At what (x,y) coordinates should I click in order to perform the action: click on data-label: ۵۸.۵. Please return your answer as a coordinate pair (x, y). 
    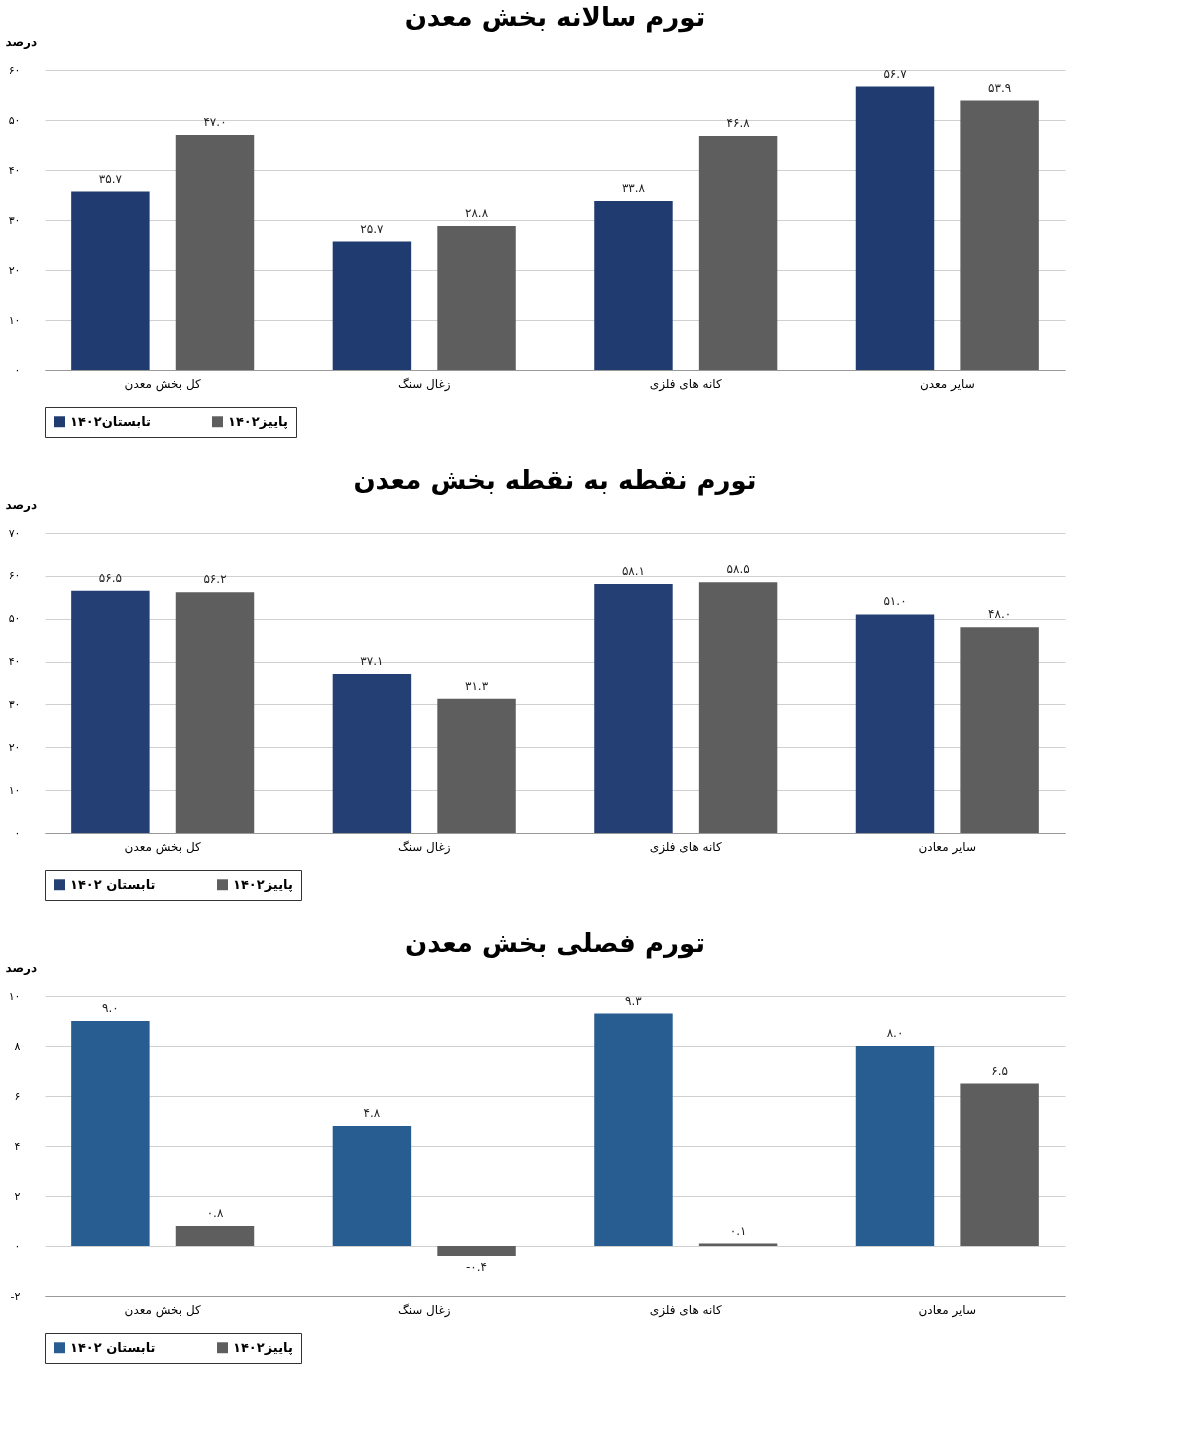
    Looking at the image, I should click on (738, 569).